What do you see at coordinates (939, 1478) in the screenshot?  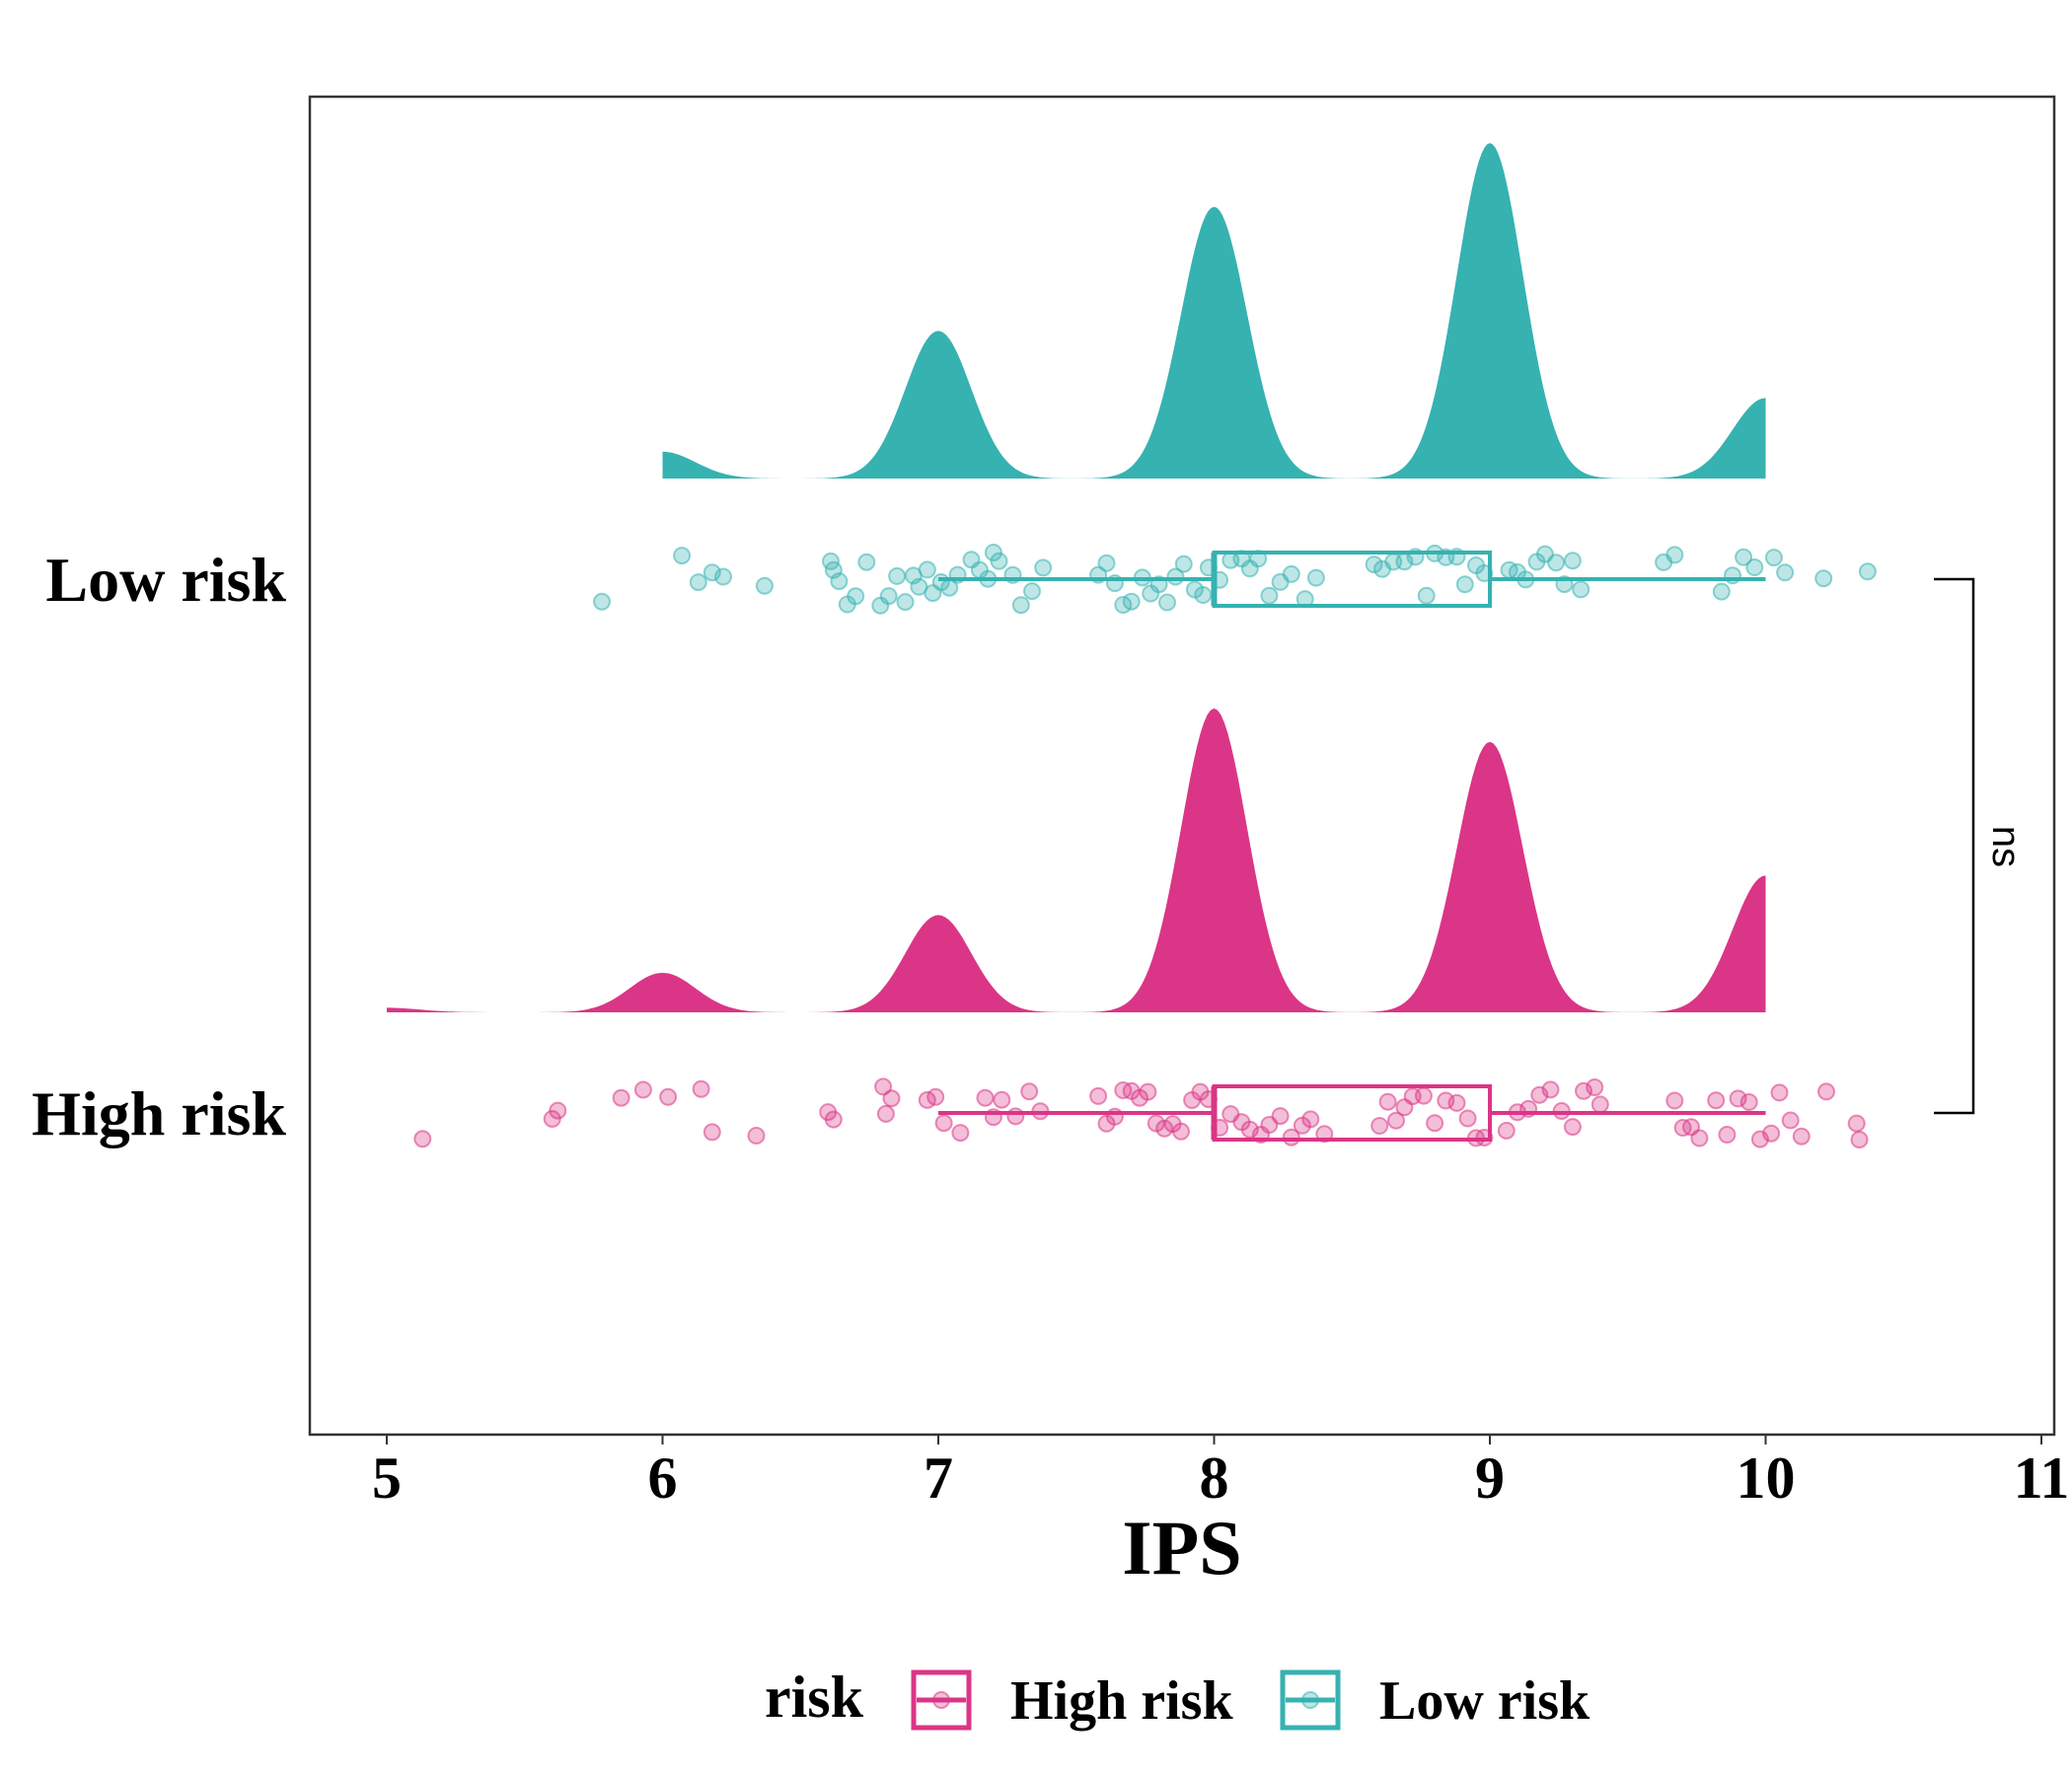 I see `x-tick-label: 7` at bounding box center [939, 1478].